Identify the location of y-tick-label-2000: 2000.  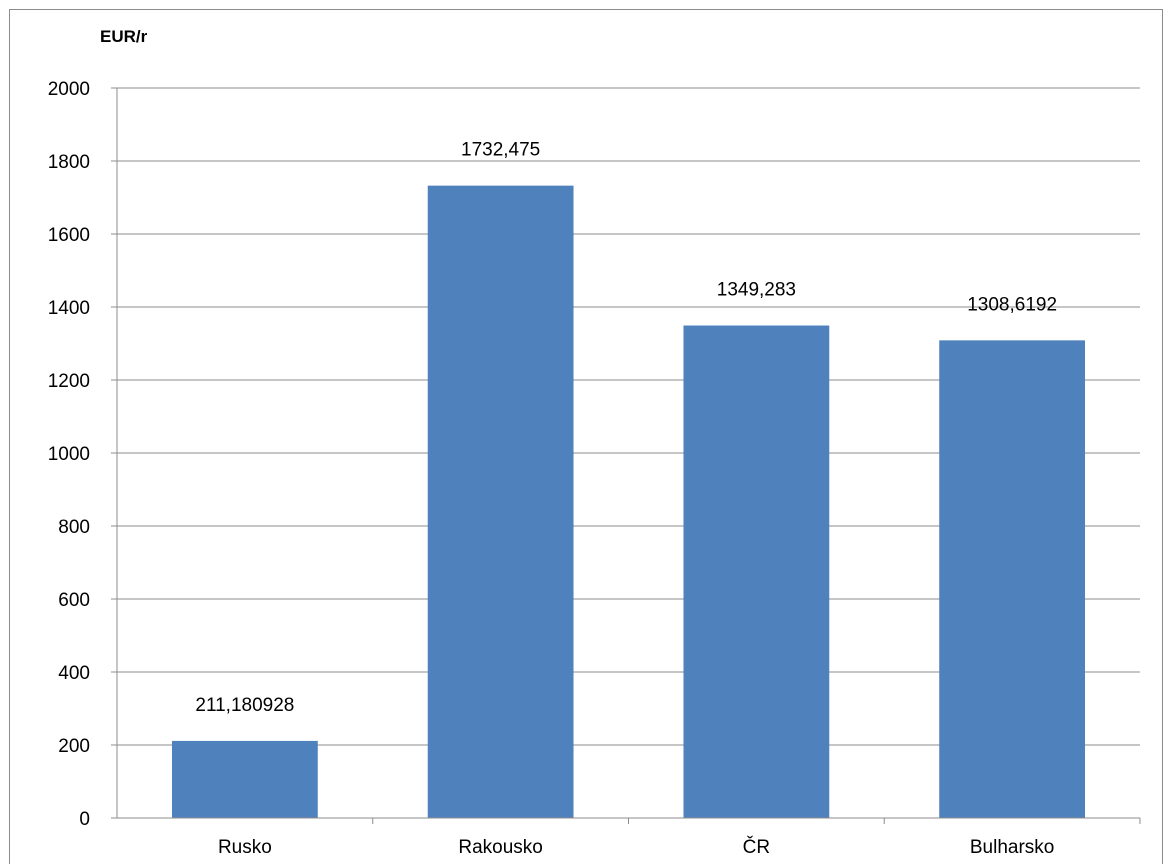
(69, 89).